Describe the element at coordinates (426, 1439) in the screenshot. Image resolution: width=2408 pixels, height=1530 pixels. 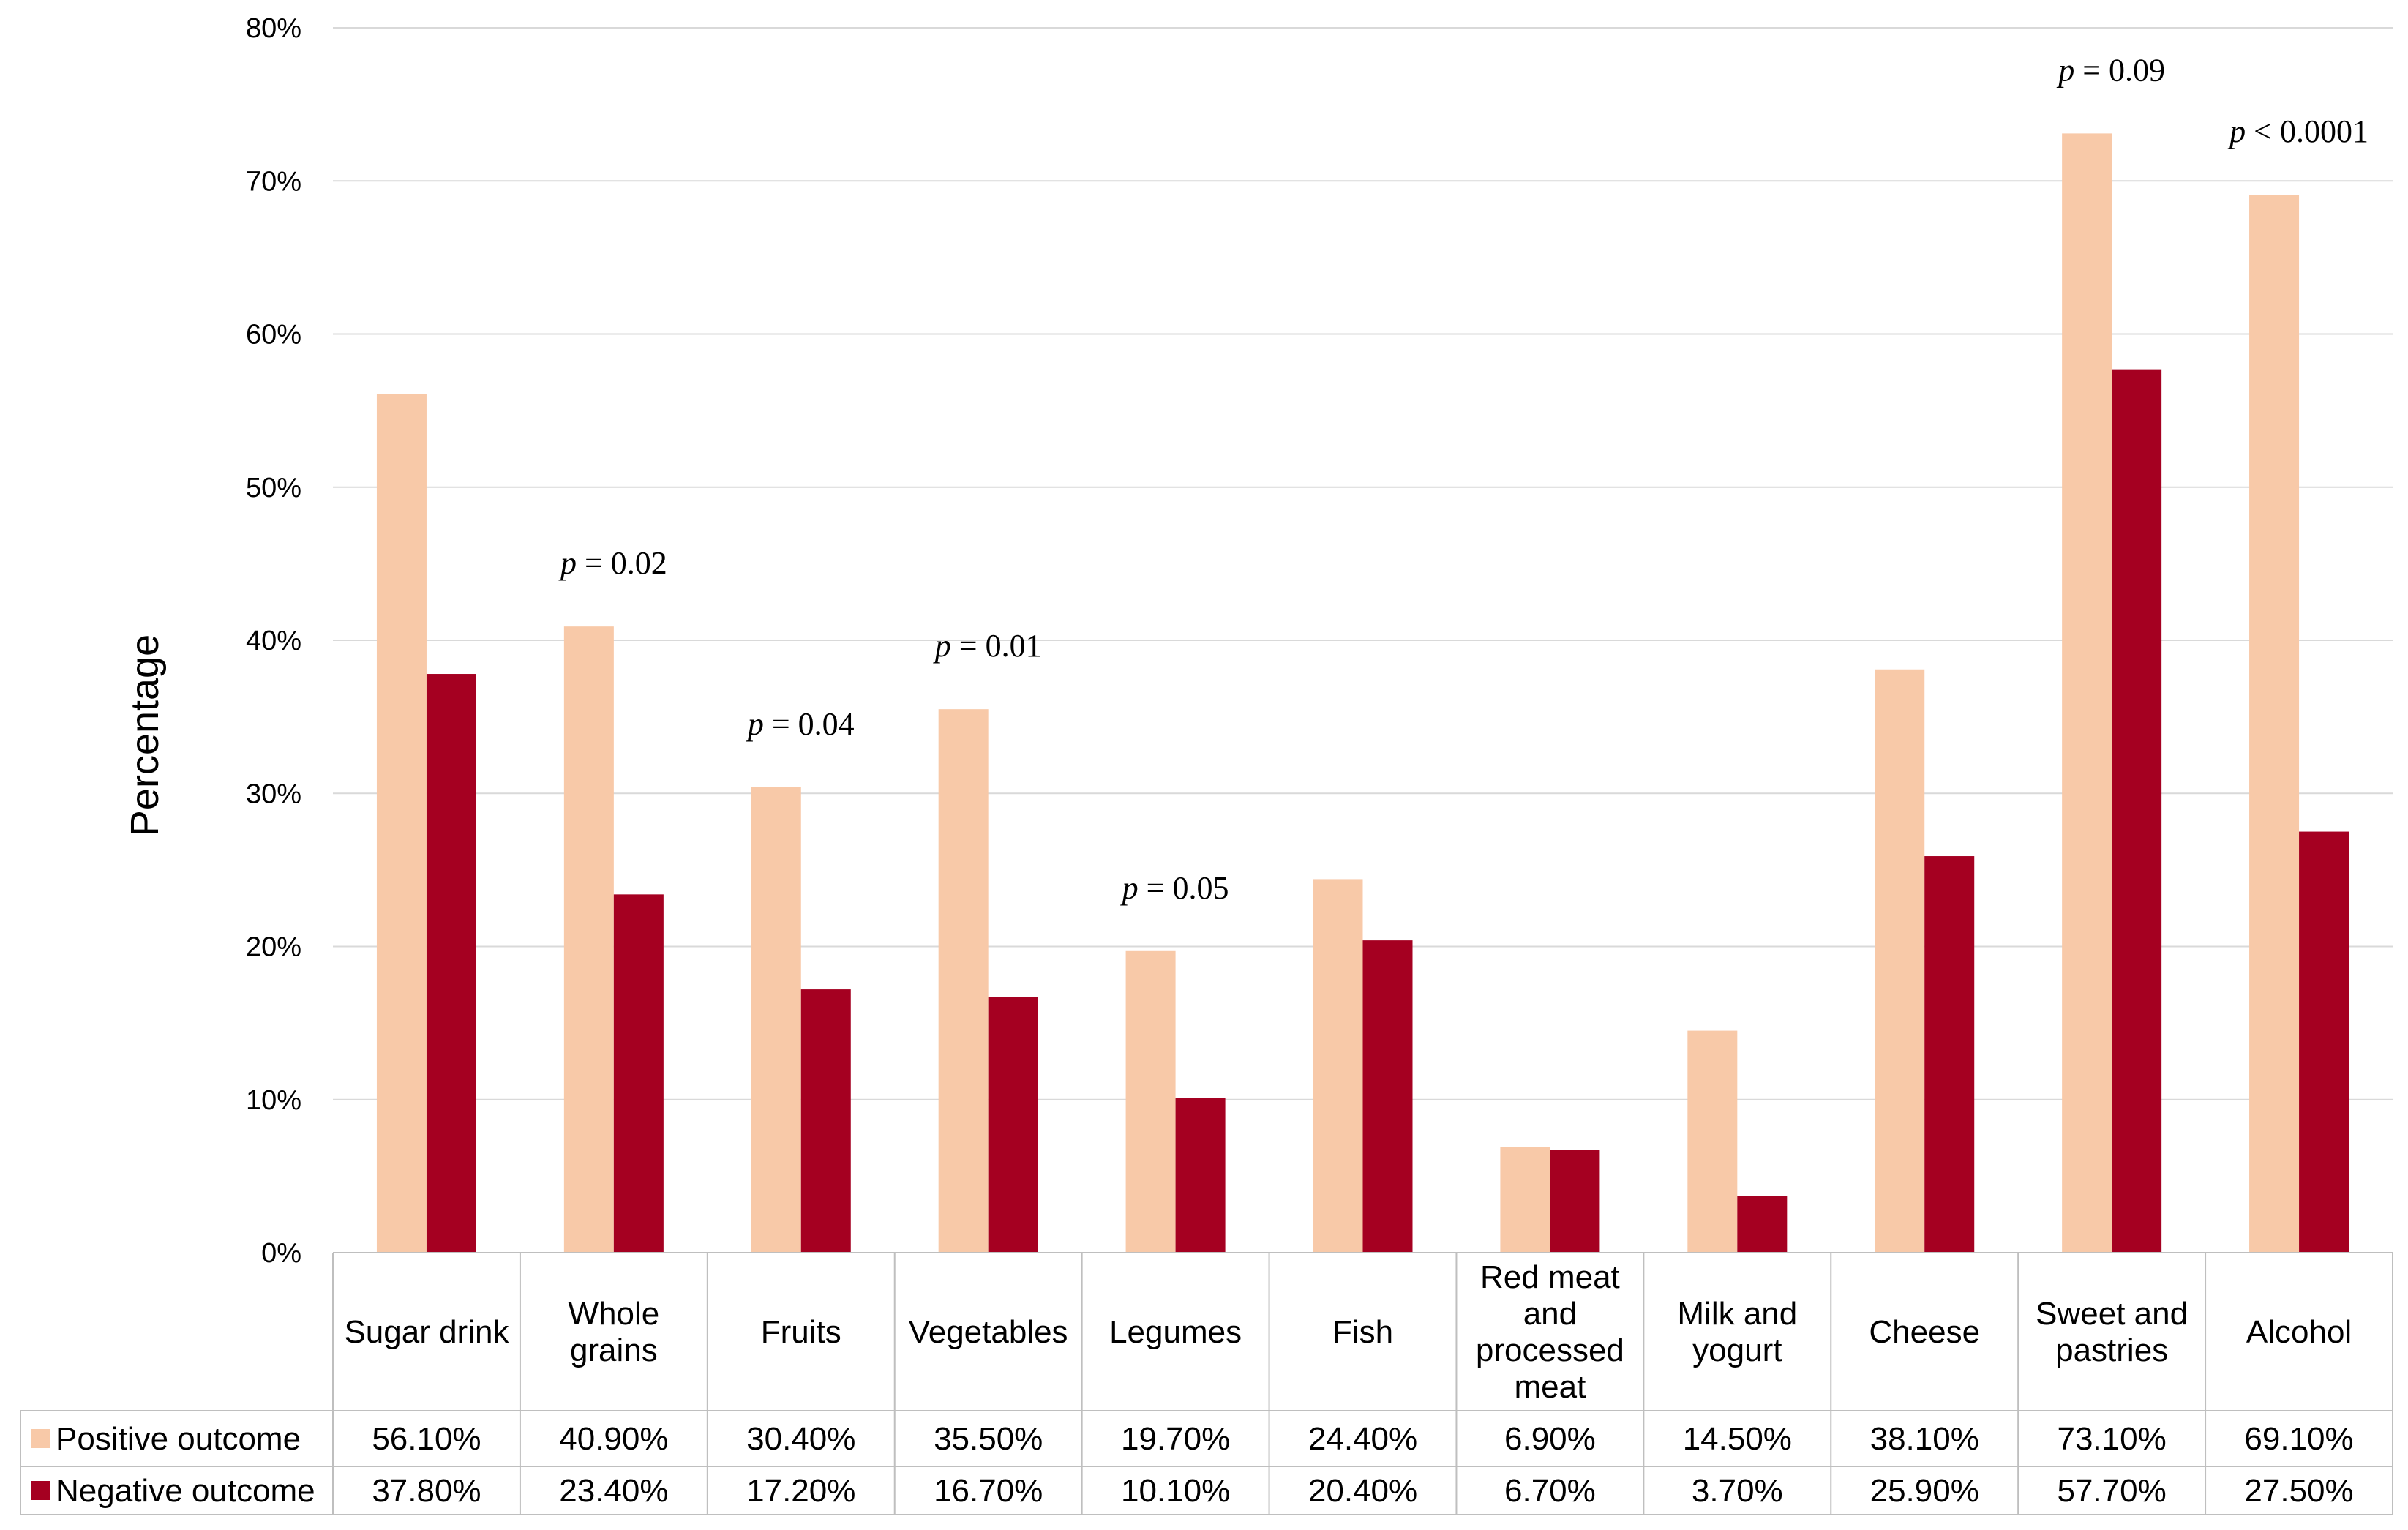
I see `data-table-value: 56.10%` at that location.